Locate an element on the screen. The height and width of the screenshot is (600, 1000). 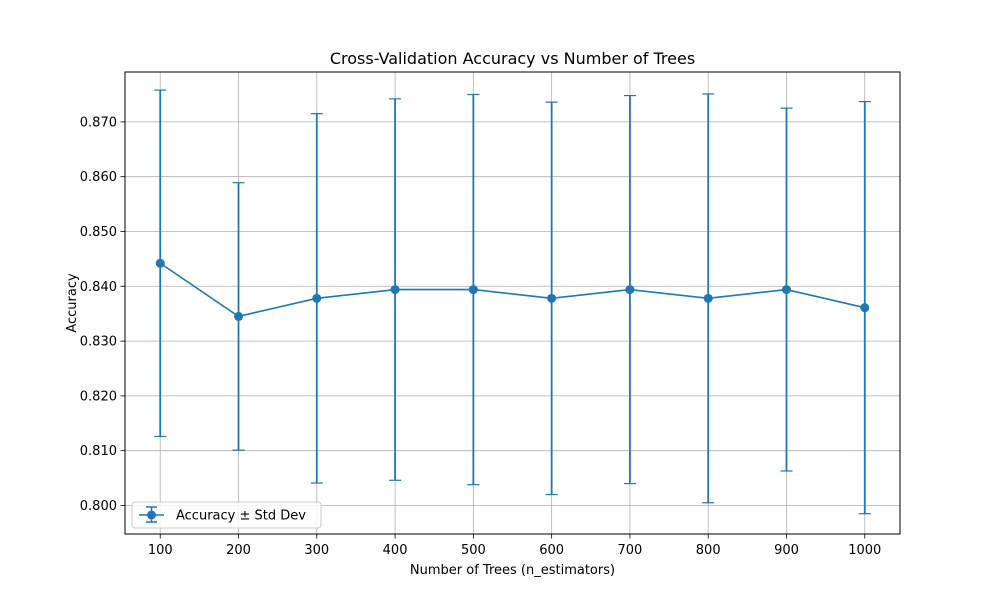
y-axis-label: Accuracy is located at coordinates (72, 303).